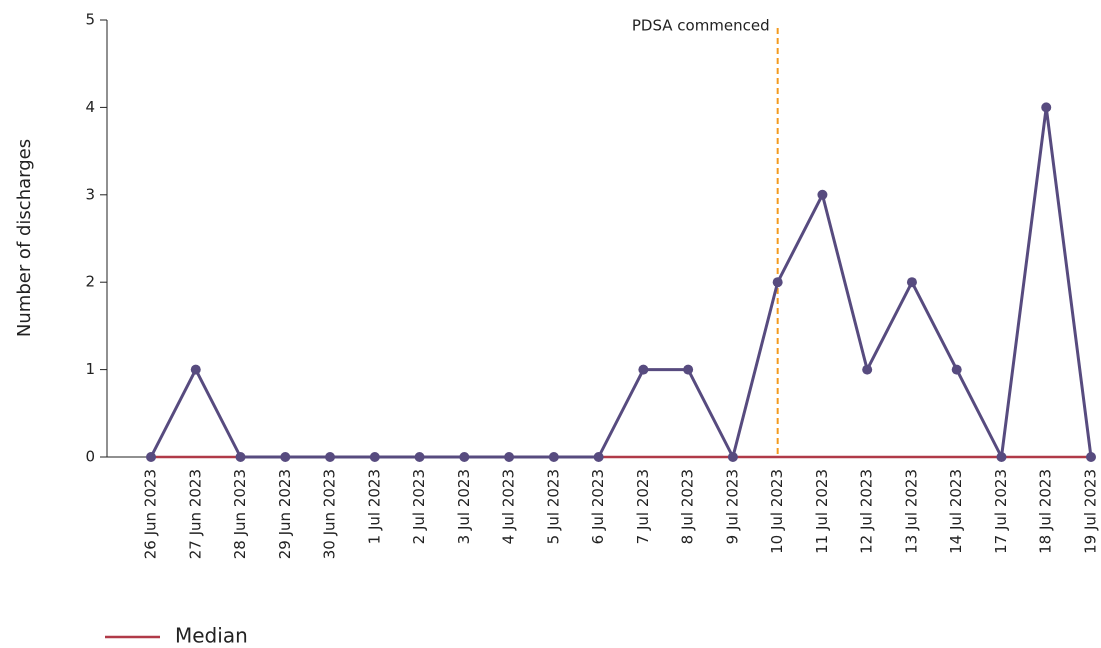  Describe the element at coordinates (90, 20) in the screenshot. I see `y-tick-label: 5` at that location.